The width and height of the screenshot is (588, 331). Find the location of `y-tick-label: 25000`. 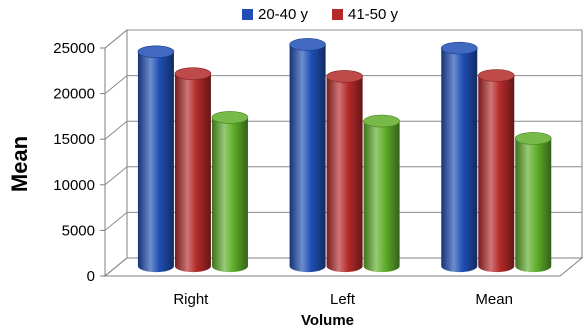

y-tick-label: 25000 is located at coordinates (74, 48).